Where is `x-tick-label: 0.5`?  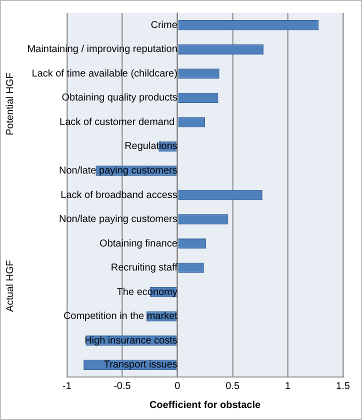
x-tick-label: 0.5 is located at coordinates (233, 386).